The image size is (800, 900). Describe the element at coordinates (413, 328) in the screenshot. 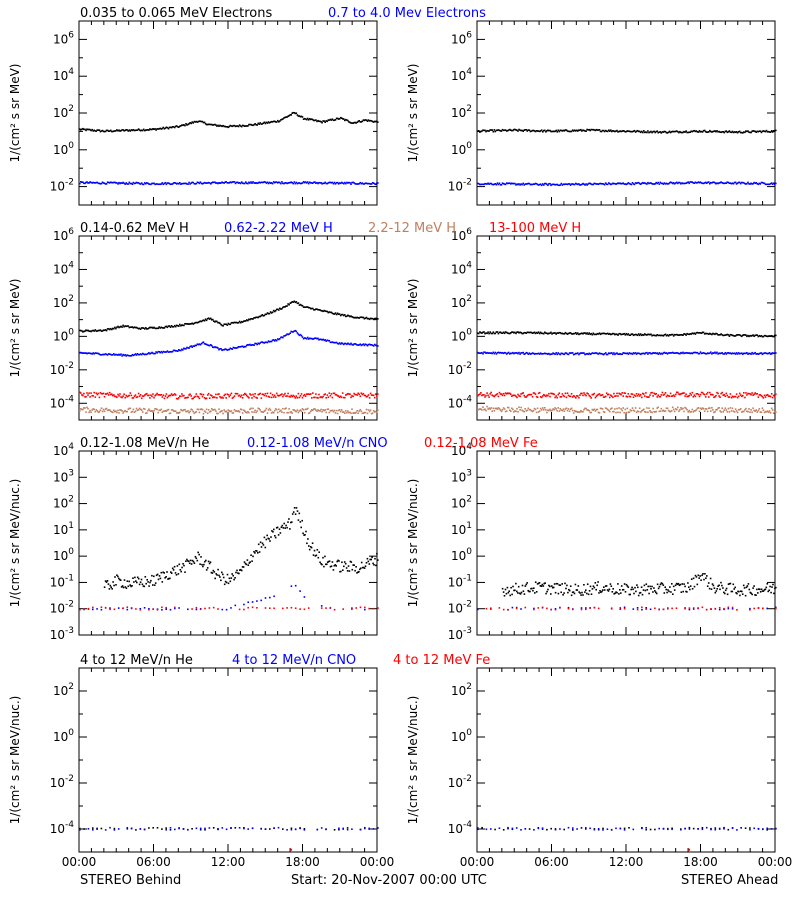

I see `y-axis-label: 1/(cm² s sr MeV)` at that location.